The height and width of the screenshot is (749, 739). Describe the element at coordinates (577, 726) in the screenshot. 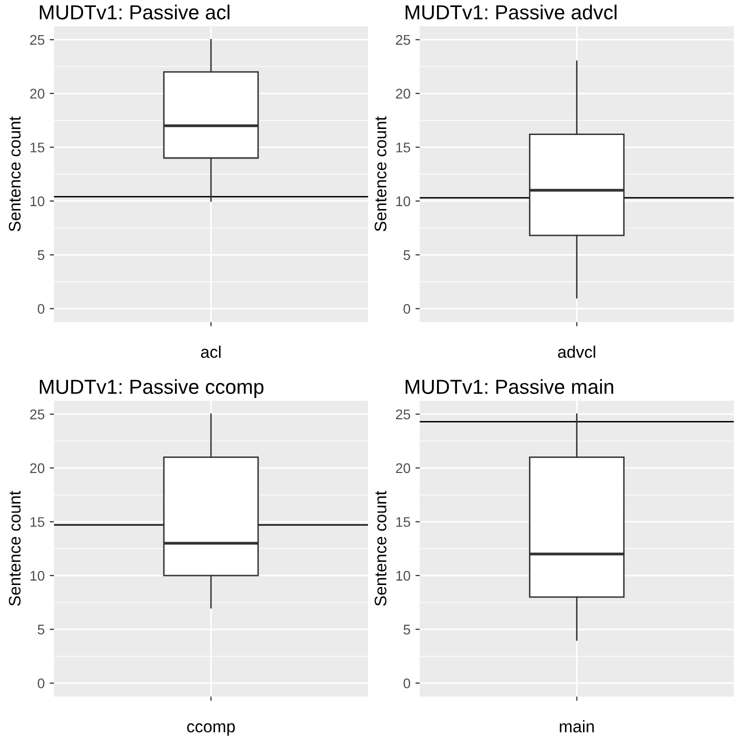

I see `x-tick-label: main` at that location.